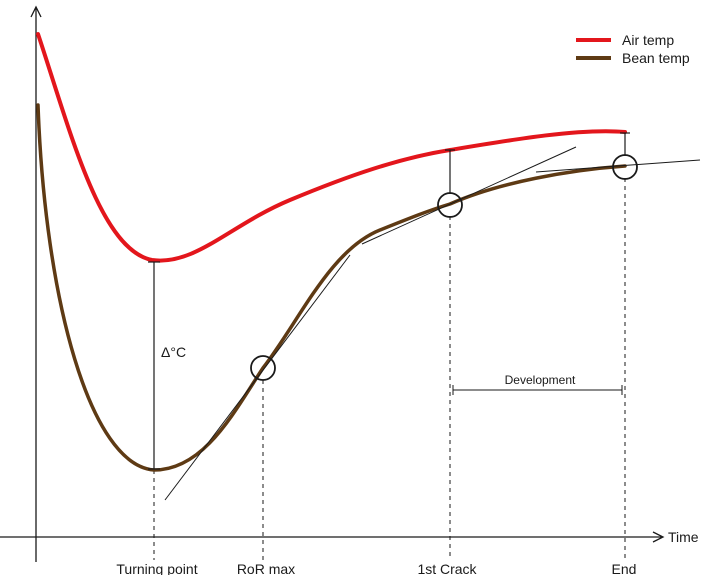 The width and height of the screenshot is (710, 575). Describe the element at coordinates (36, 11) in the screenshot. I see `y-axis-arrow-icon` at that location.